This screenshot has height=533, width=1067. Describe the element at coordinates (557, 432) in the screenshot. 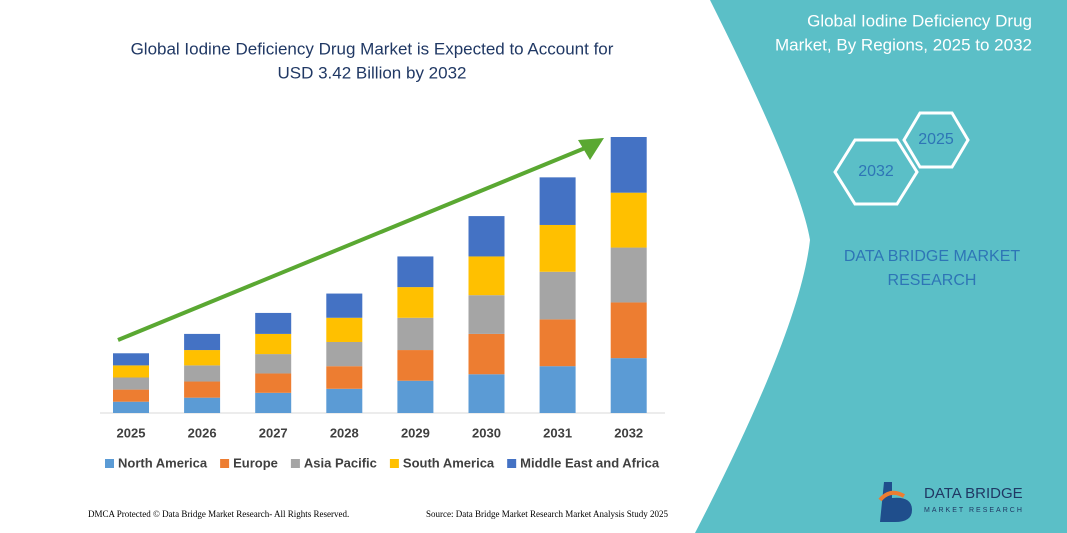

I see `x-tick-label: 2031` at that location.